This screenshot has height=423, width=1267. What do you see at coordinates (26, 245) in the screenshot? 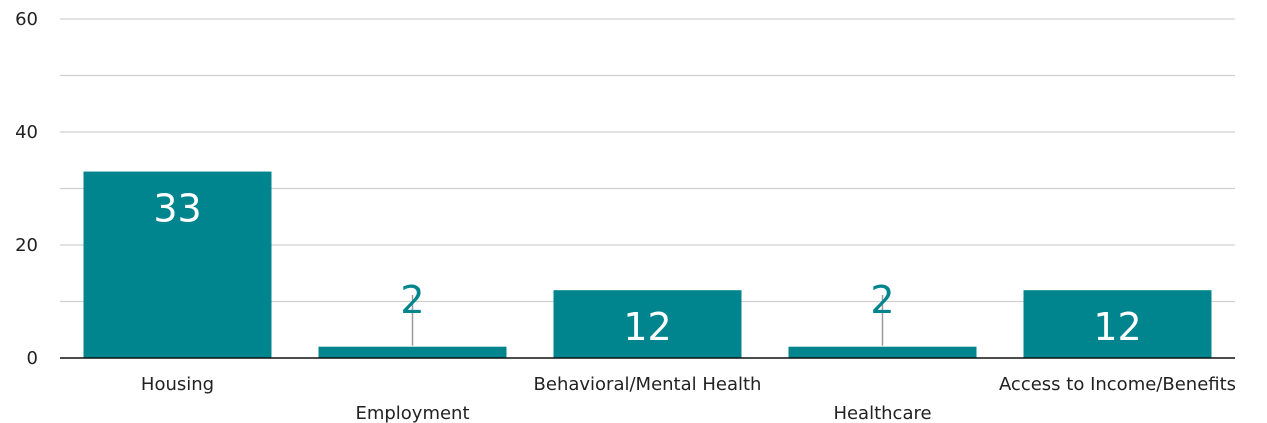
I see `y-tick-label: 20` at bounding box center [26, 245].